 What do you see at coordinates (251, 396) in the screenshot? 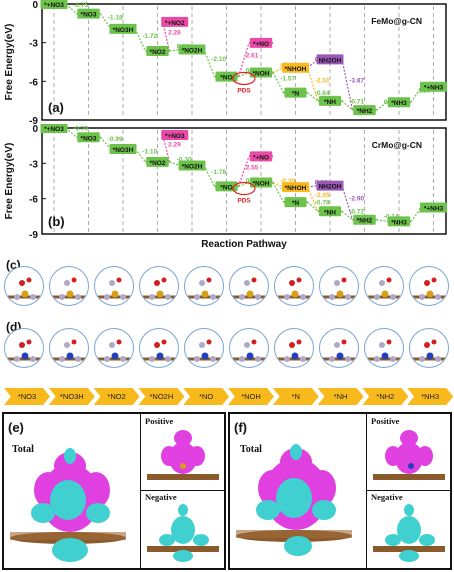
I see `intermediate-arrow: *NOH` at bounding box center [251, 396].